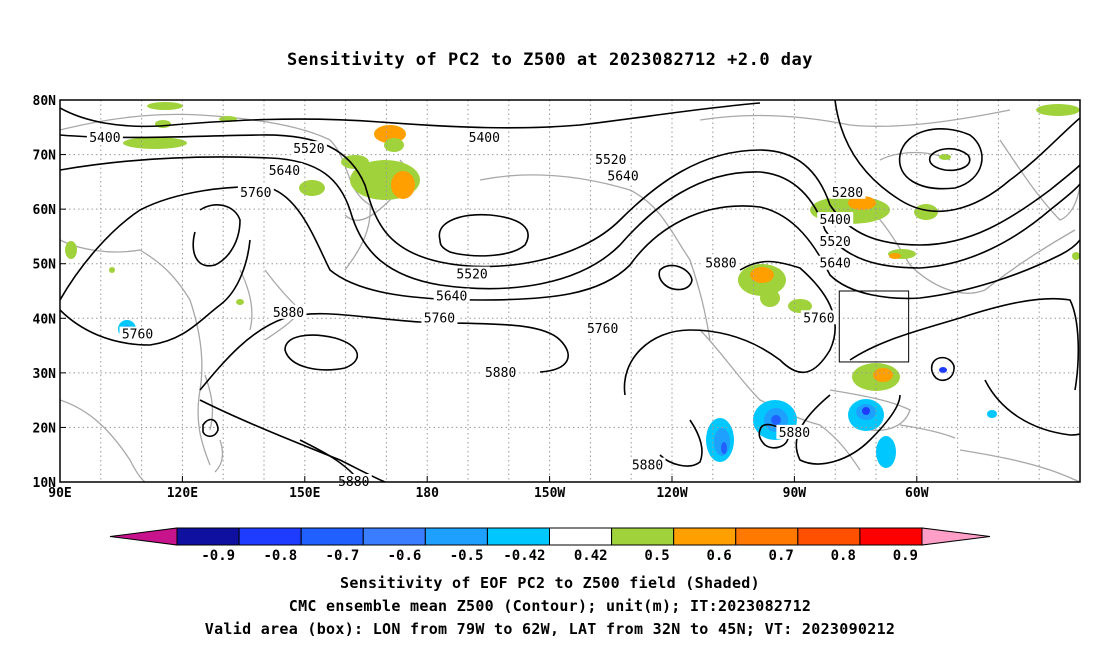 The width and height of the screenshot is (1100, 650). What do you see at coordinates (1019, 465) in the screenshot?
I see `coast-south-america` at bounding box center [1019, 465].